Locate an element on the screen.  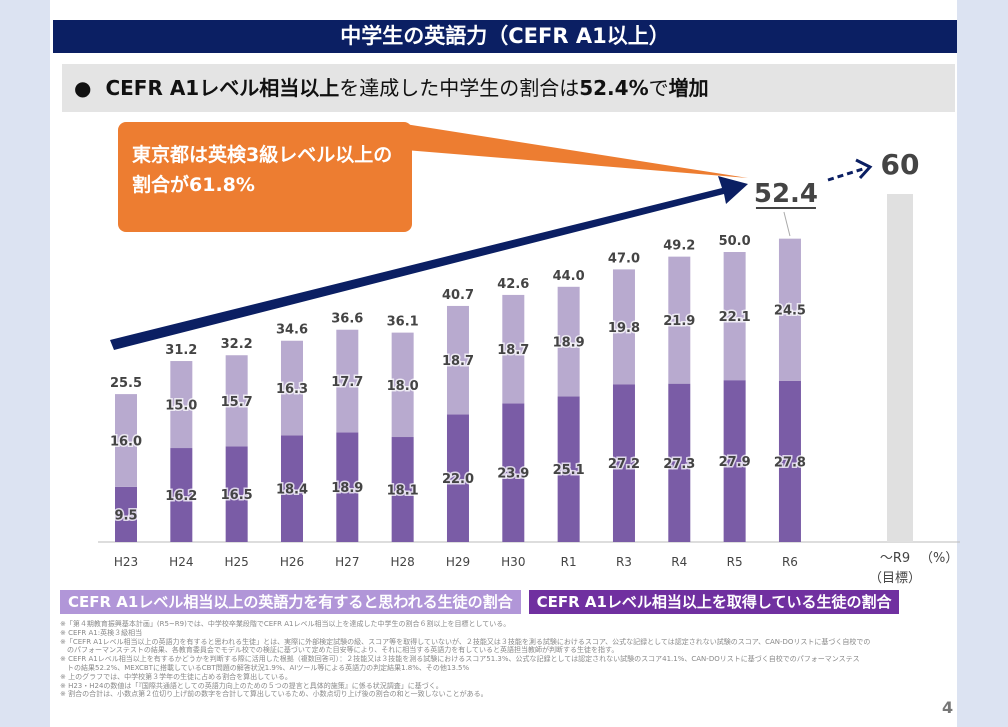
bar-value-label: 15.0 is located at coordinates (181, 406).